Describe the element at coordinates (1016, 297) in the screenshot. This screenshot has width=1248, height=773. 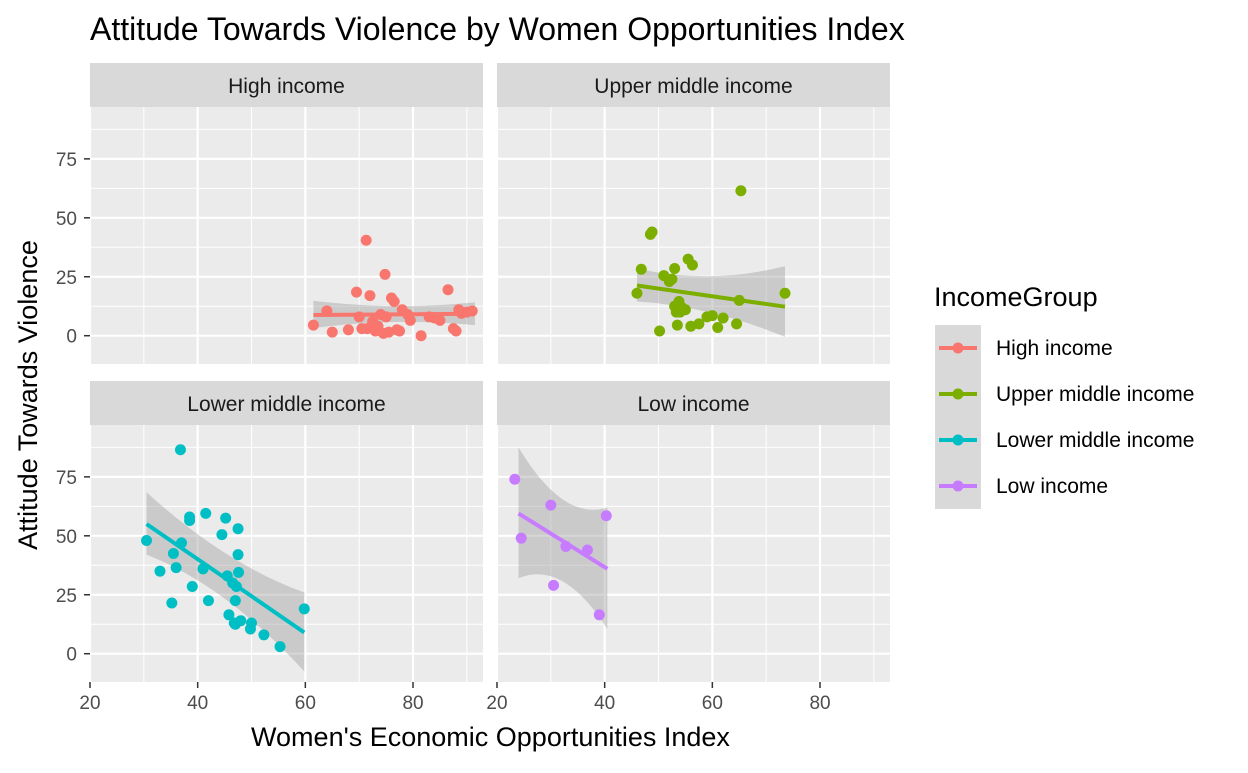
I see `legend-title: IncomeGroup` at that location.